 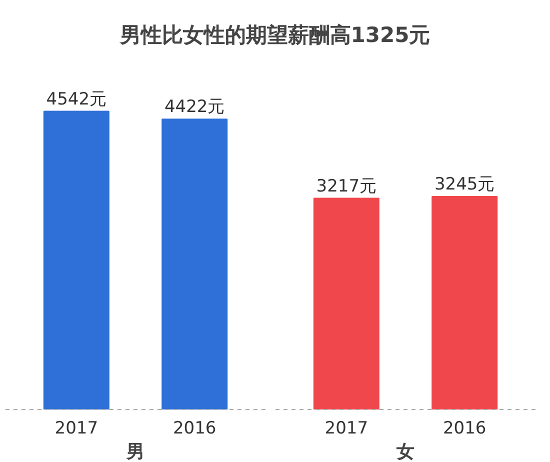 What do you see at coordinates (194, 107) in the screenshot?
I see `data-label: 4422元` at bounding box center [194, 107].